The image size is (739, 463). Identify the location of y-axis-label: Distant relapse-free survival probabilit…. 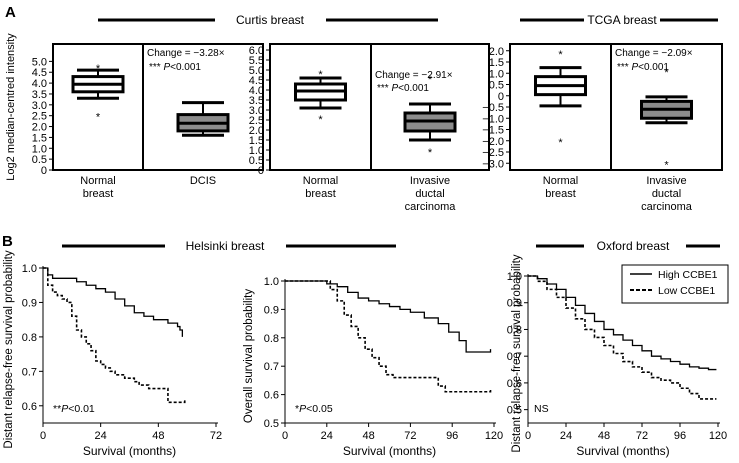
(9, 349).